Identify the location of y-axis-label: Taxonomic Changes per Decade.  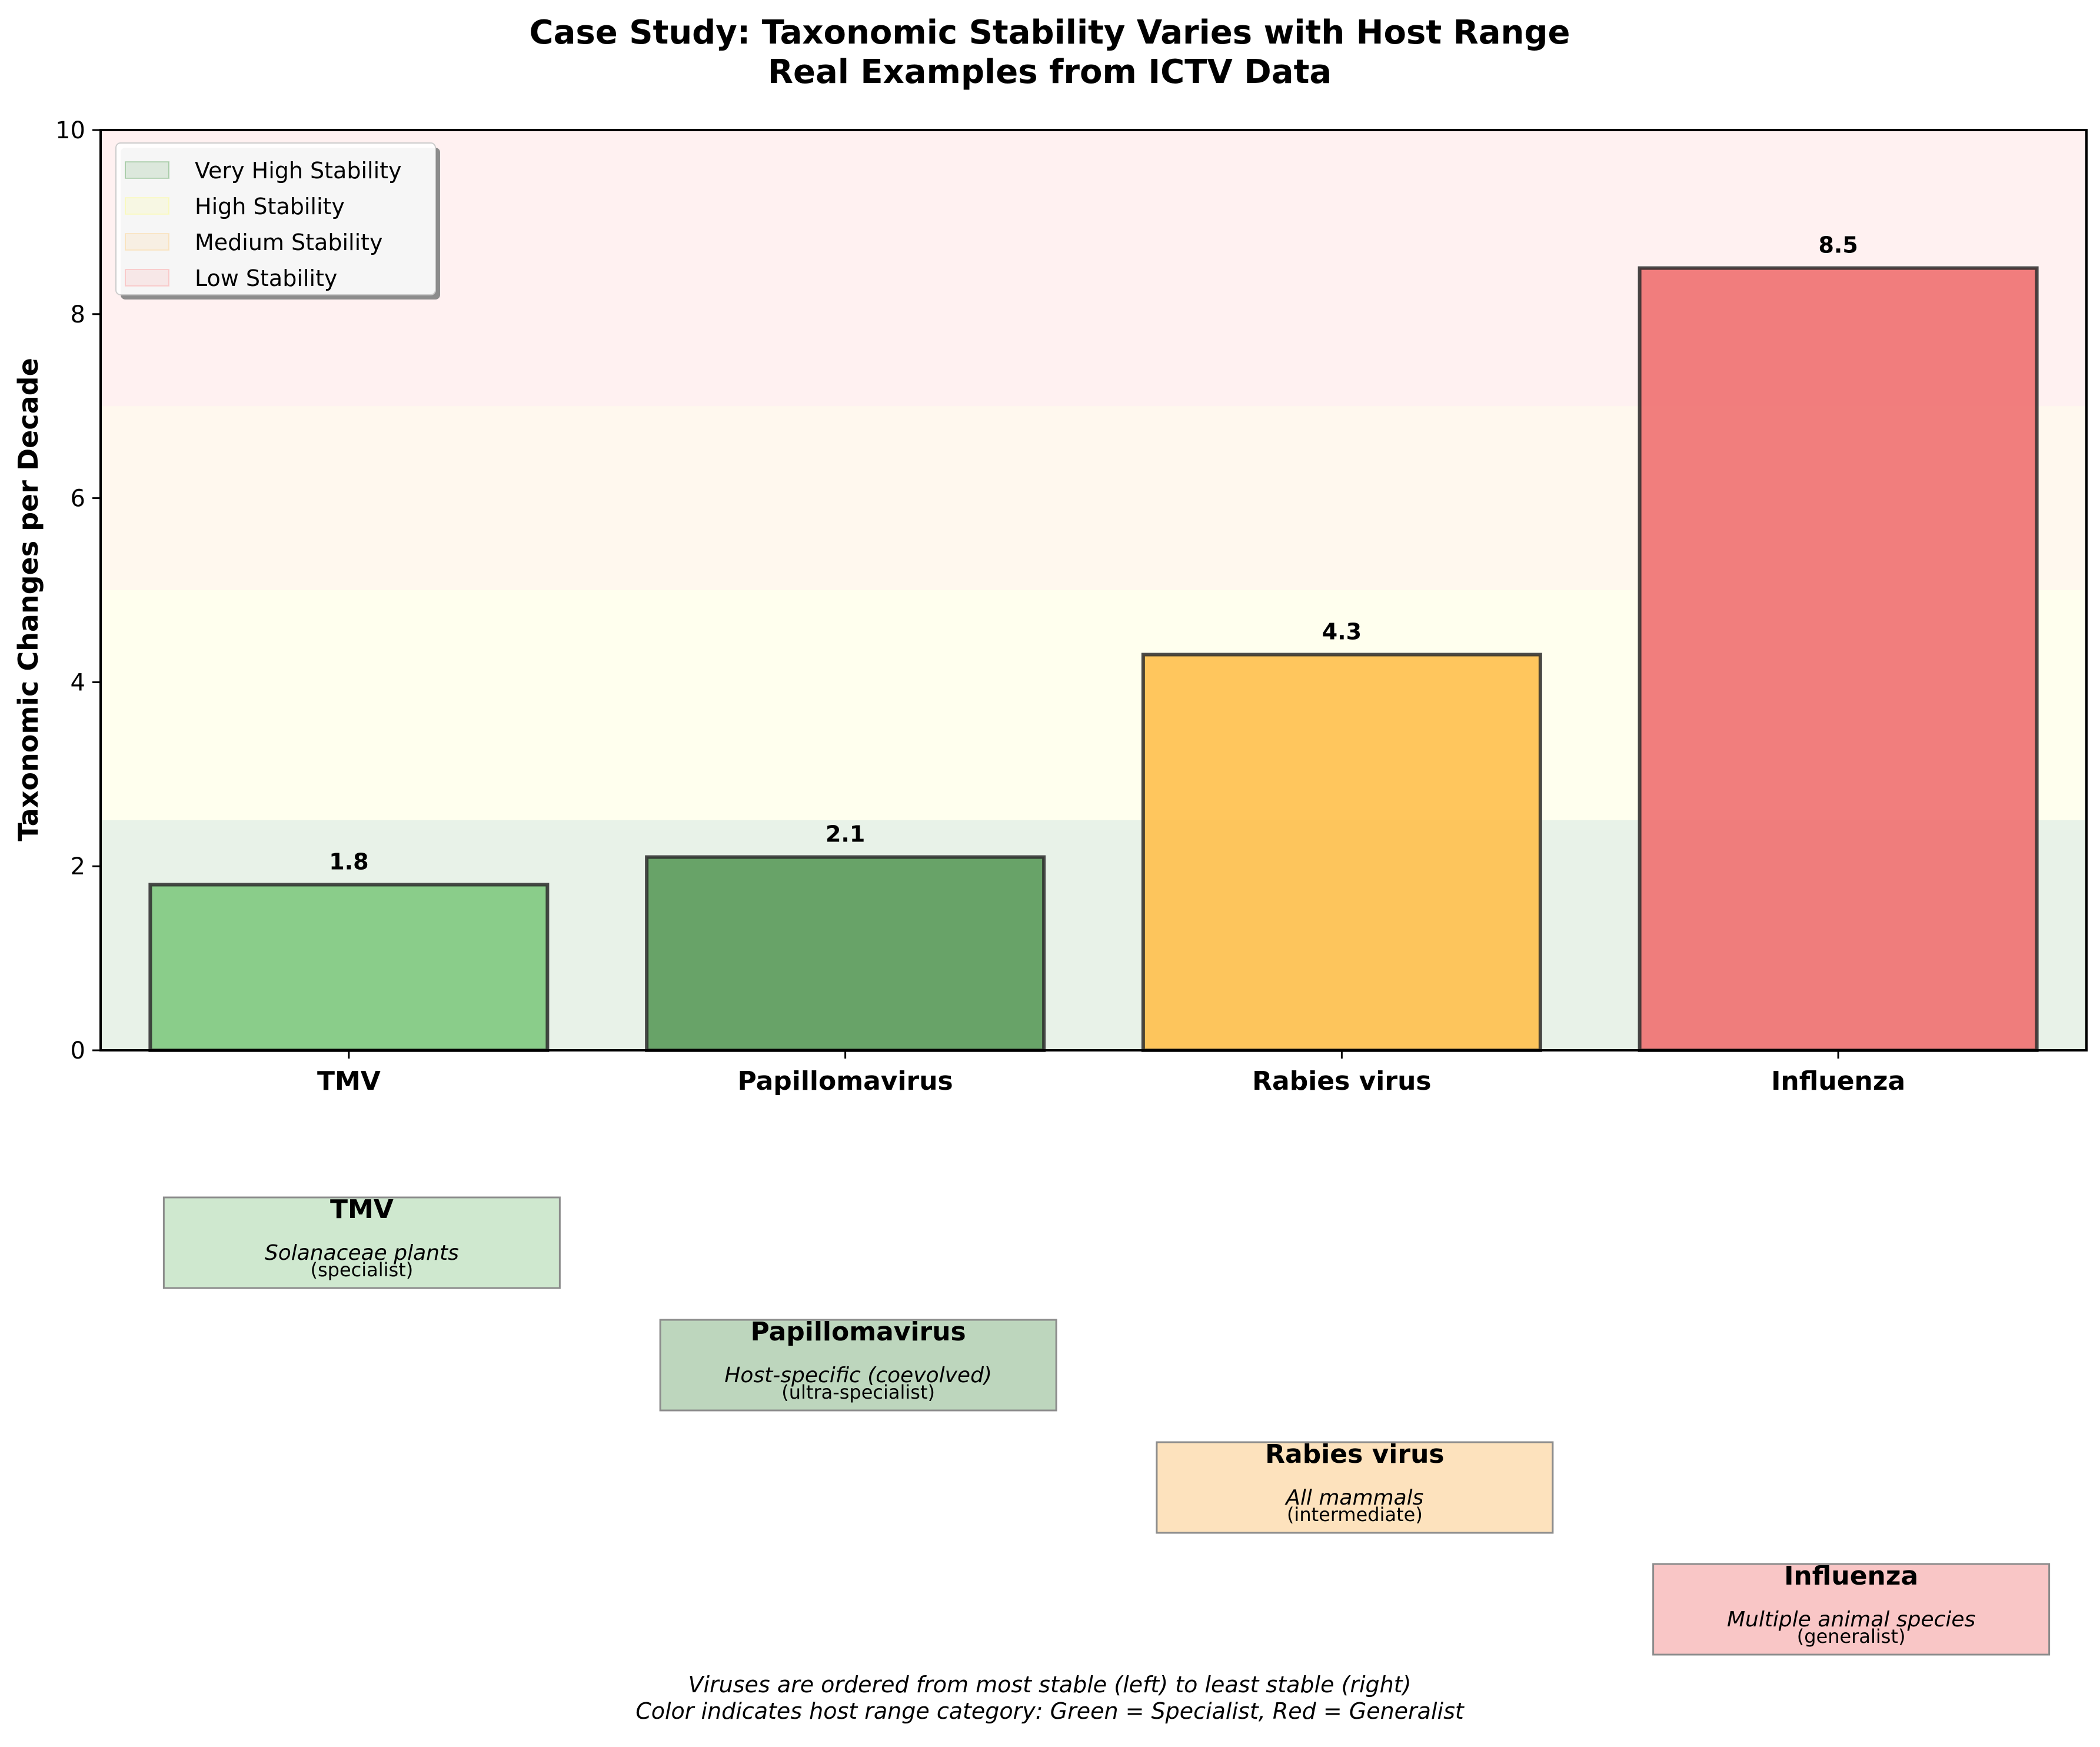
(28, 599).